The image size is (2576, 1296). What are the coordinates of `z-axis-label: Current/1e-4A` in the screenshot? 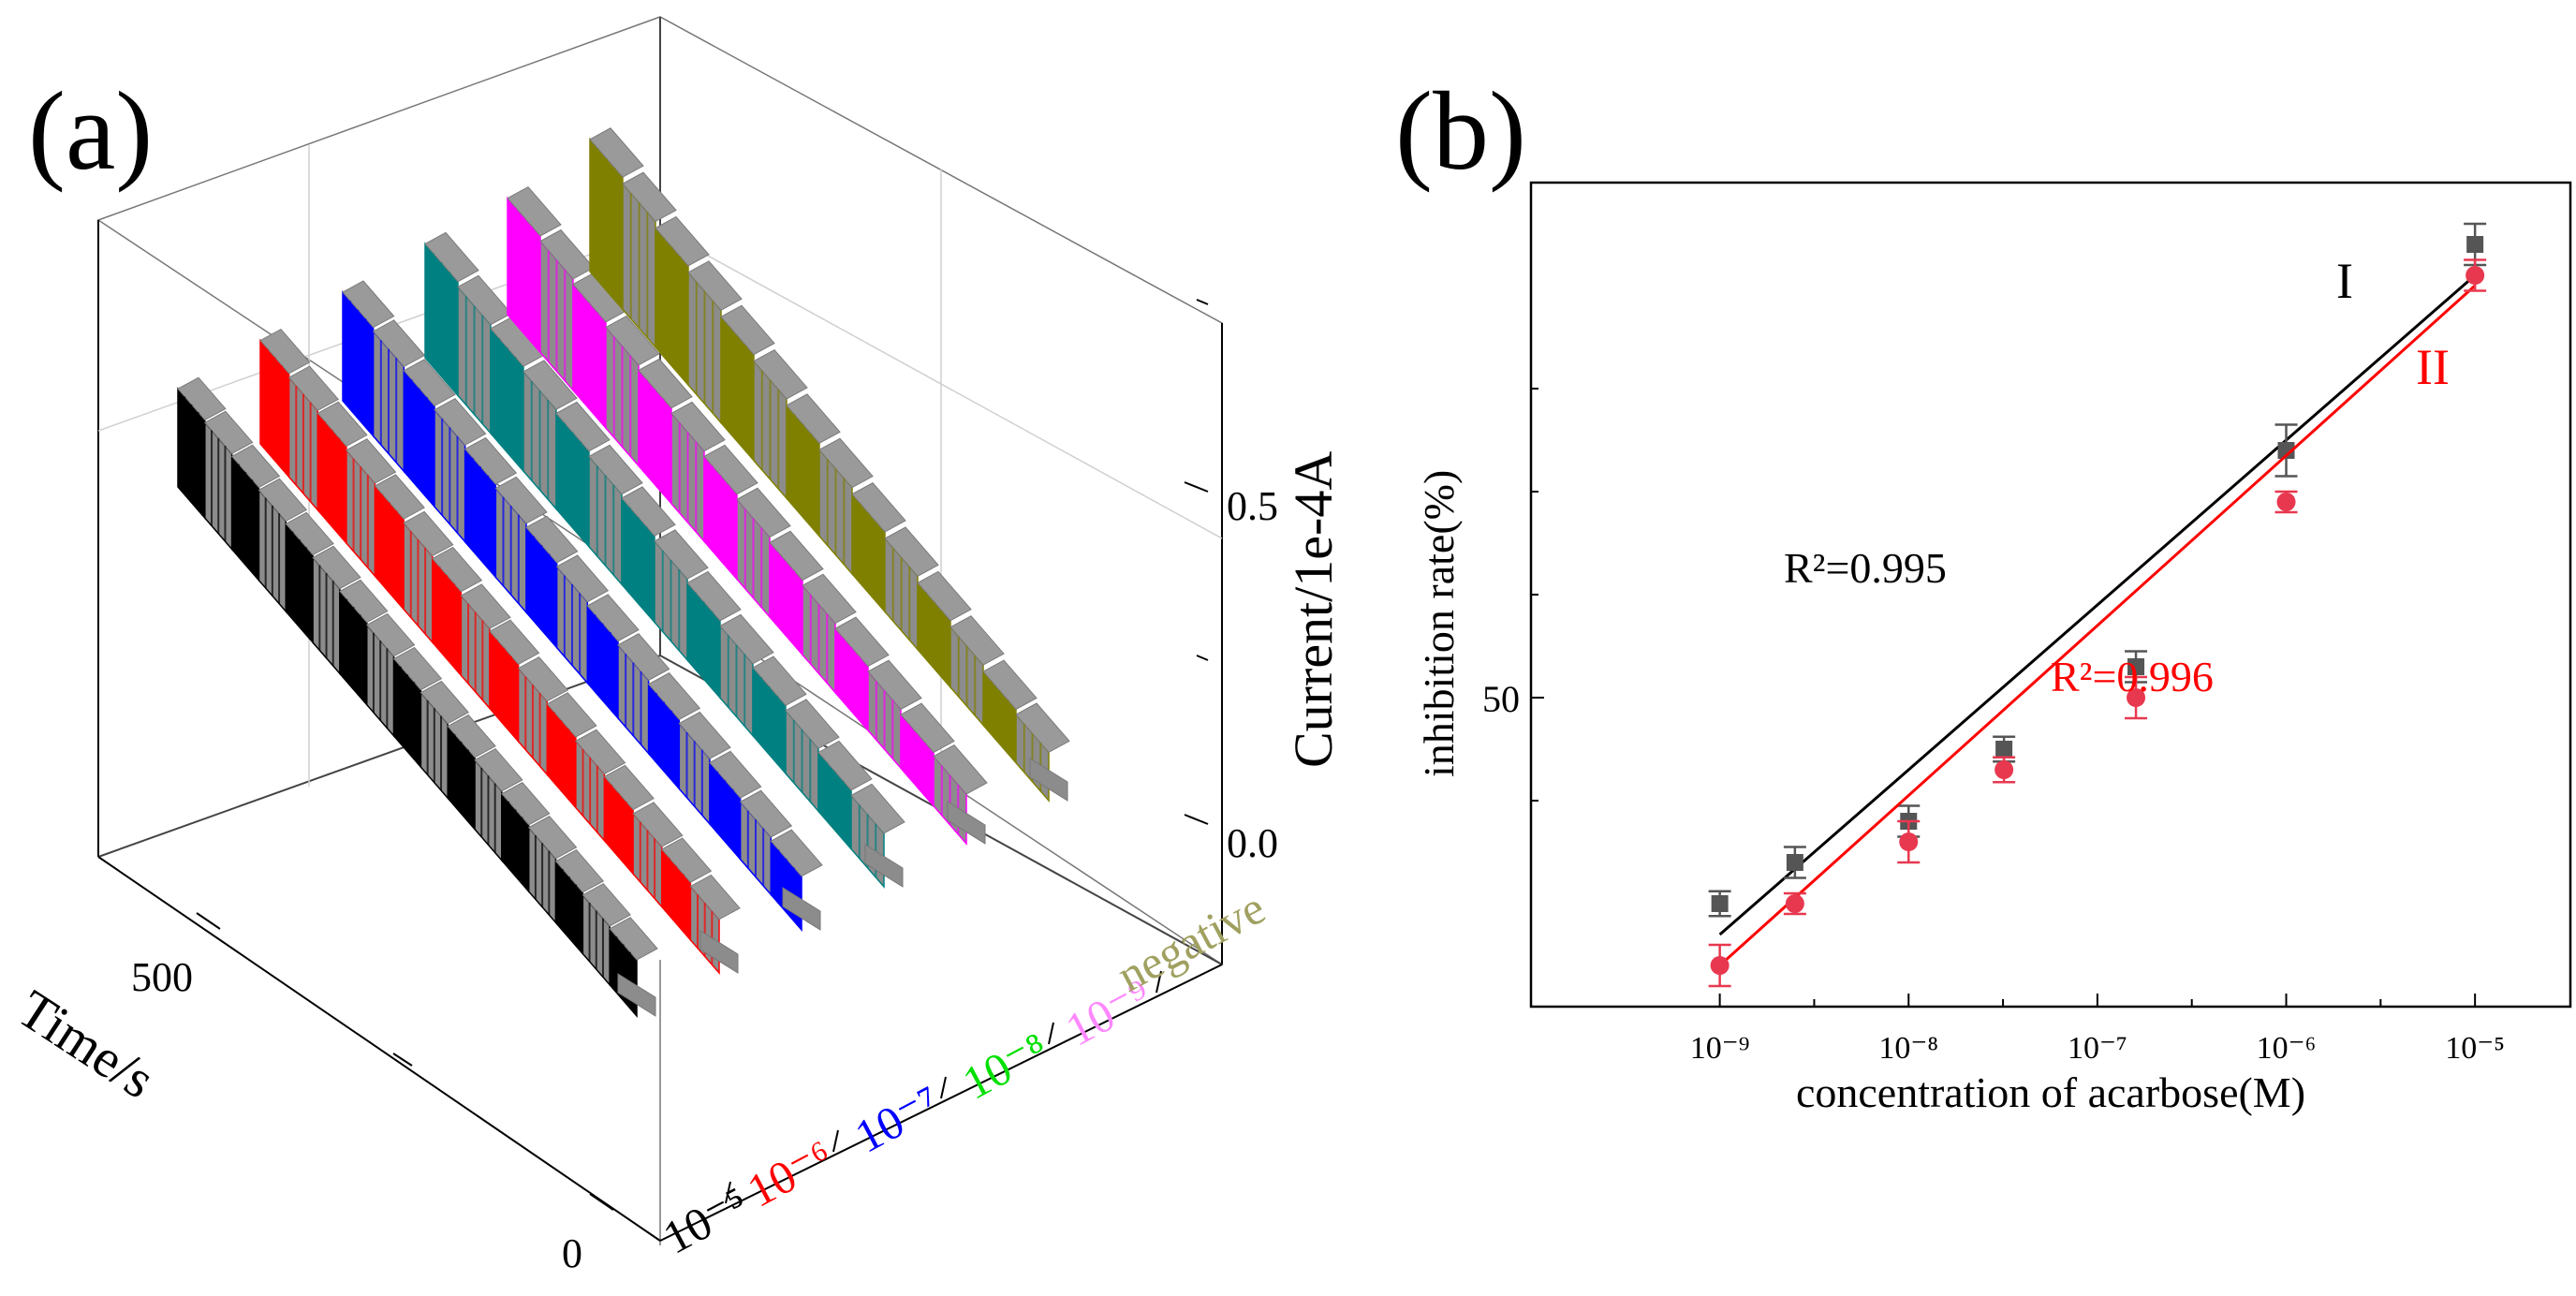 It's located at (1313, 609).